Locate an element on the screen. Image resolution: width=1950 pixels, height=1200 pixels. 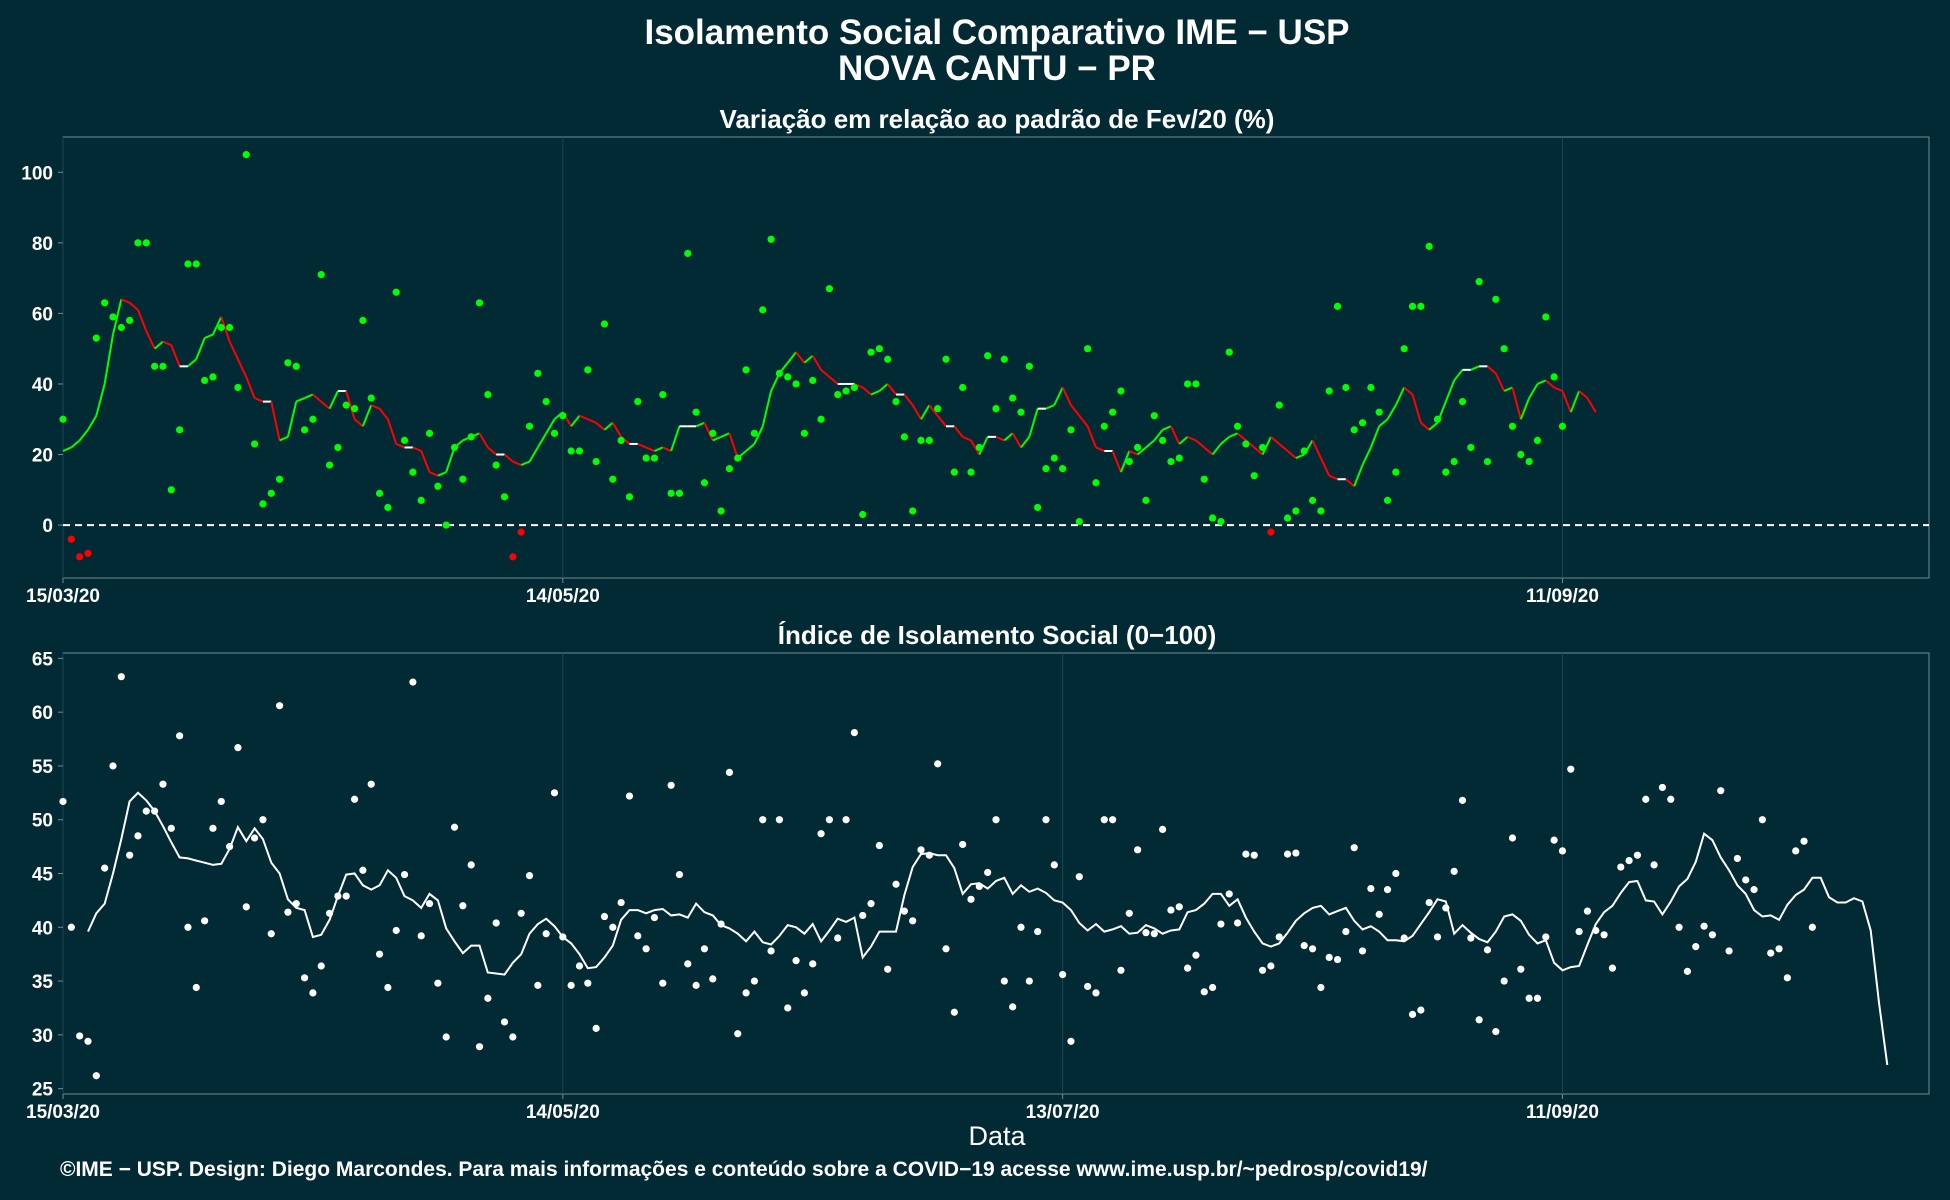
y-tick-label: 0 is located at coordinates (47, 526).